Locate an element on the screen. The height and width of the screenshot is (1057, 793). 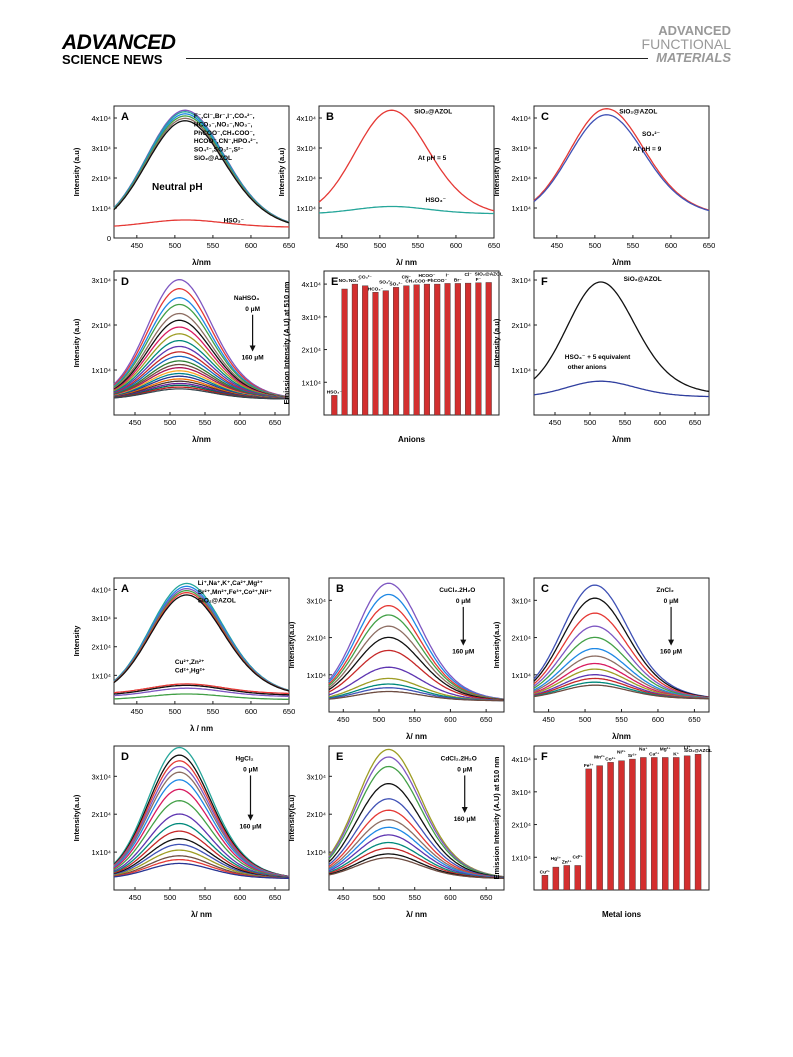
titrant-label: CuCl₂.2H₂O is located at coordinates (457, 590).